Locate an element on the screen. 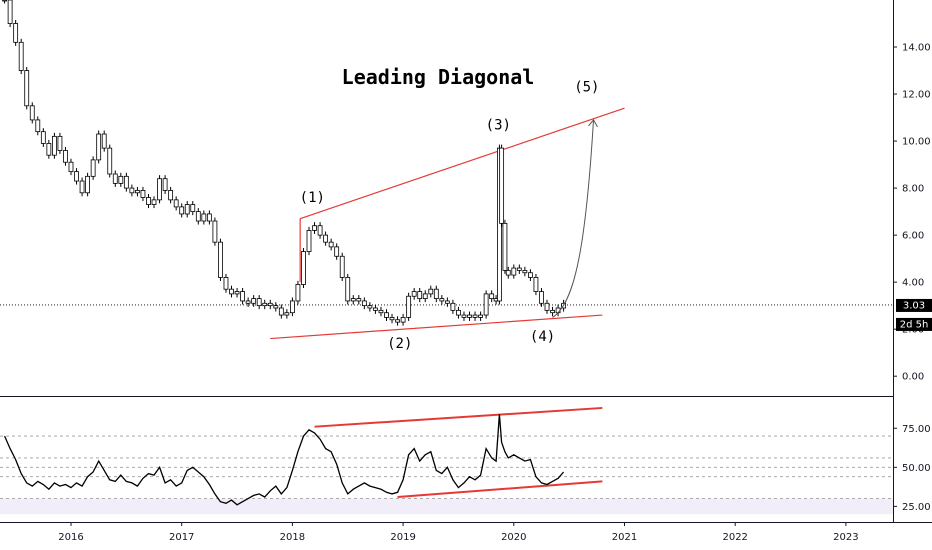 This screenshot has width=932, height=550. time-axis: 2016 2017 2018 2019 2020 2021 2022 2023 is located at coordinates (466, 532).